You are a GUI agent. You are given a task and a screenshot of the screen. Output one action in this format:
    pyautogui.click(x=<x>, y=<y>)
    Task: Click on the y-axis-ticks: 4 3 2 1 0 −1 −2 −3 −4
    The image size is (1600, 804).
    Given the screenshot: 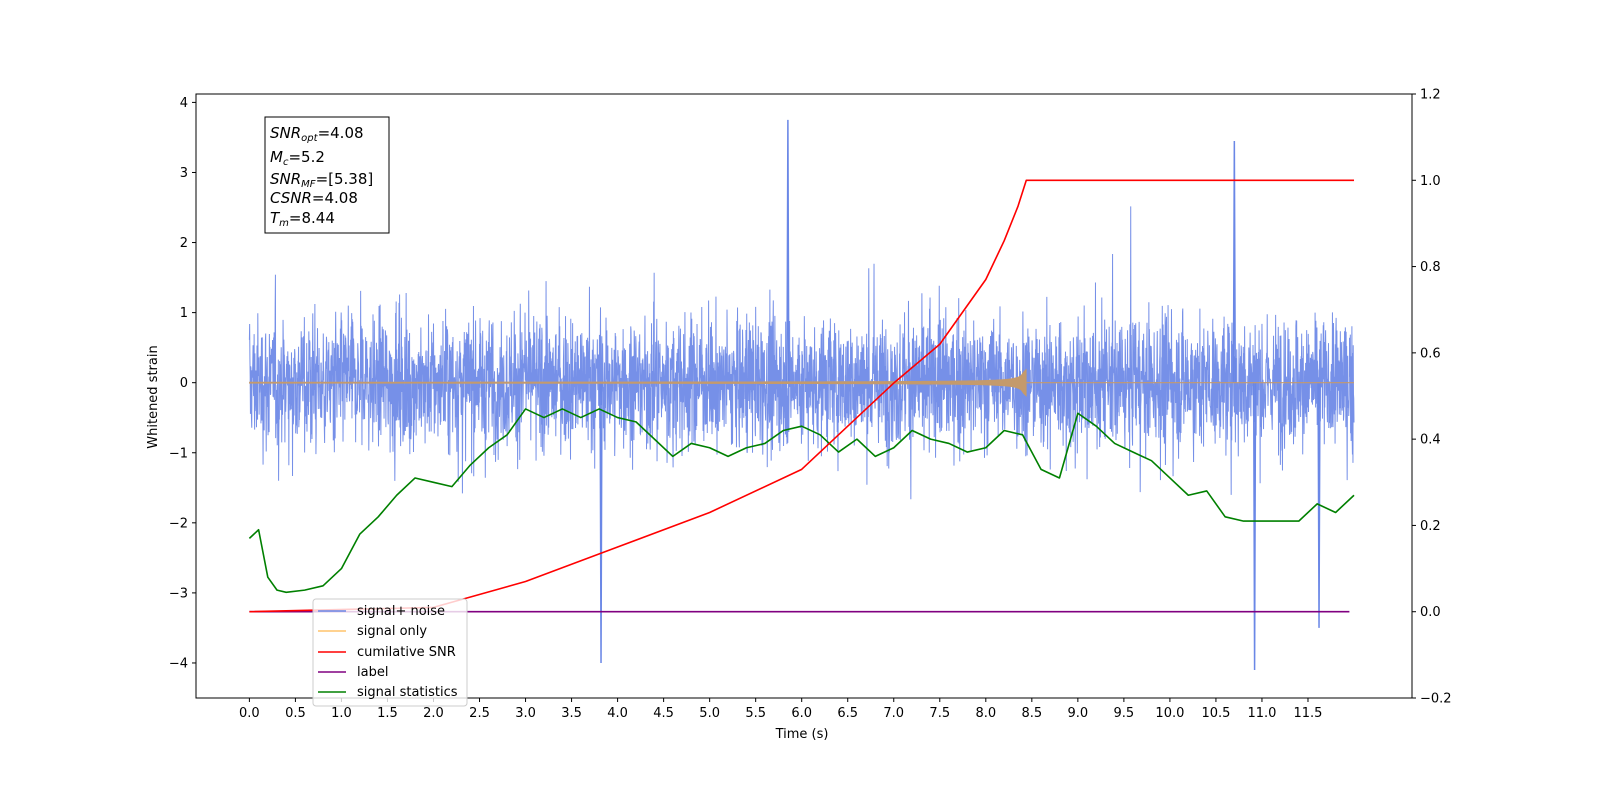 What is the action you would take?
    pyautogui.click(x=182, y=383)
    